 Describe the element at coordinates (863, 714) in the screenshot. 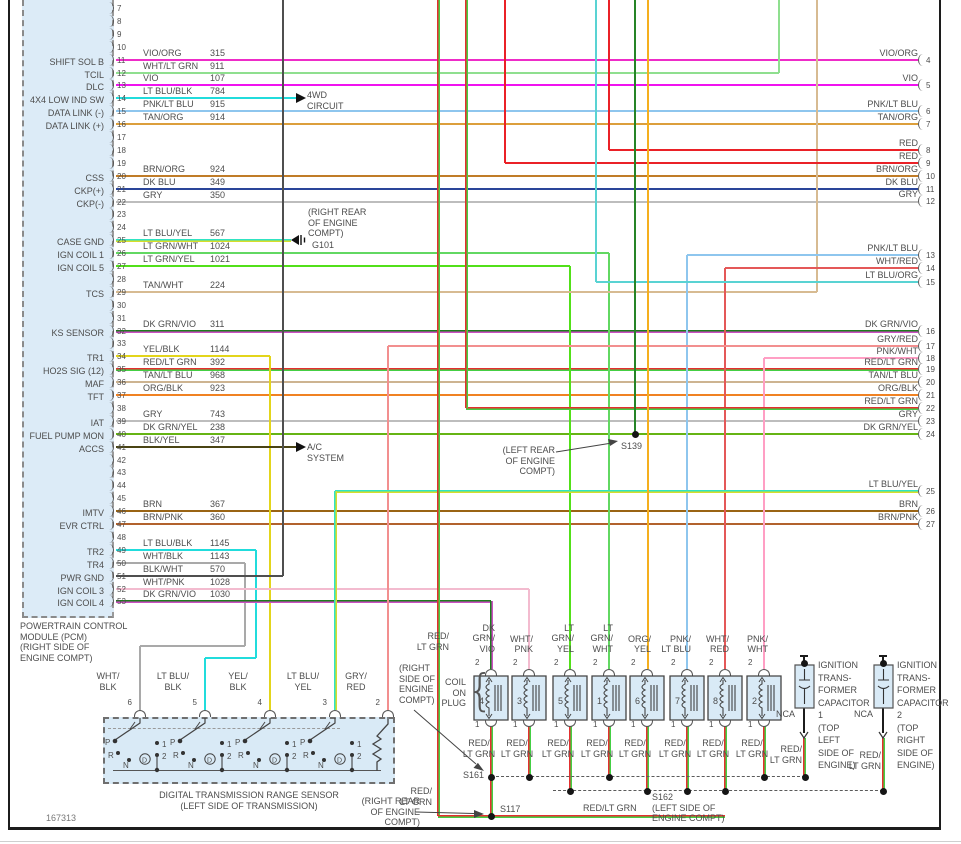

I see `nca-label-2: NCA` at that location.